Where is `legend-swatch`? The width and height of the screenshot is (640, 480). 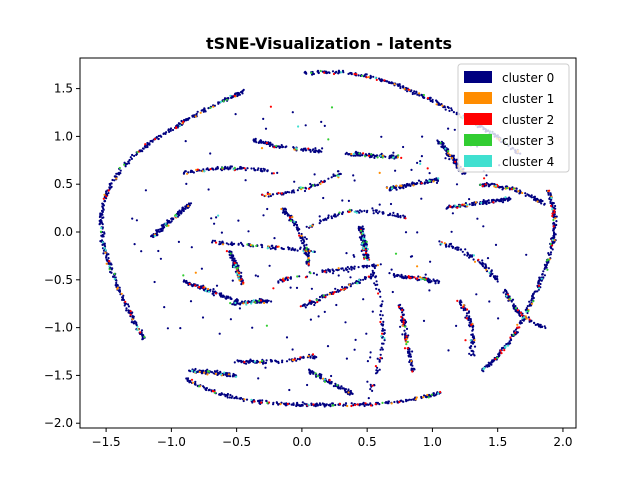
legend-swatch is located at coordinates (478, 119).